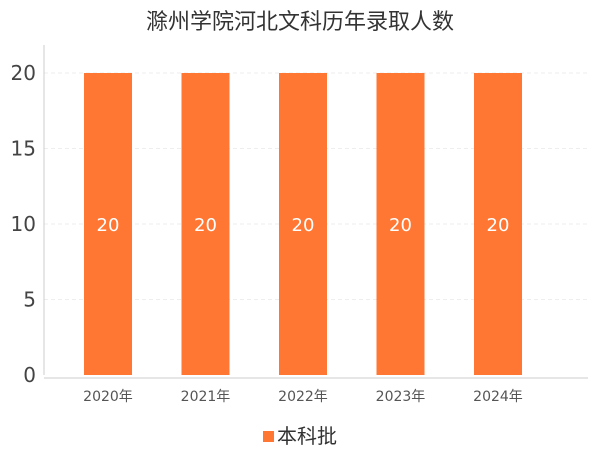 The height and width of the screenshot is (450, 600). What do you see at coordinates (498, 397) in the screenshot?
I see `x-tick-label: 2024年` at bounding box center [498, 397].